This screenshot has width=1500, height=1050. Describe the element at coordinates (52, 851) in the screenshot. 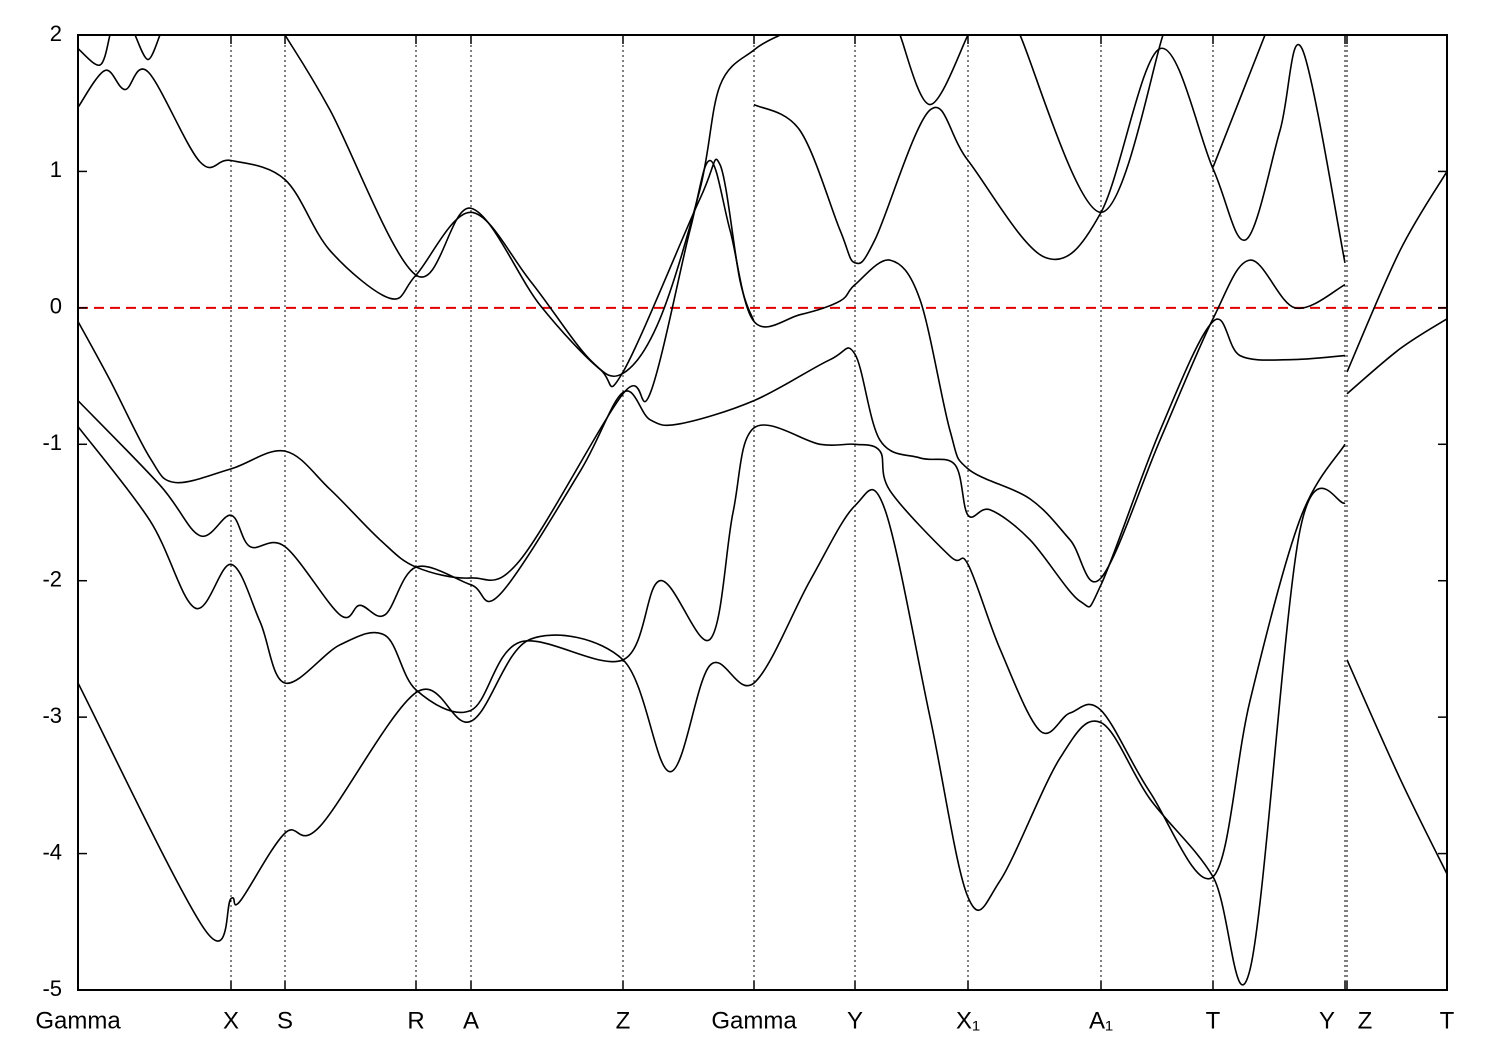

I see `y-tick-label: -4` at that location.